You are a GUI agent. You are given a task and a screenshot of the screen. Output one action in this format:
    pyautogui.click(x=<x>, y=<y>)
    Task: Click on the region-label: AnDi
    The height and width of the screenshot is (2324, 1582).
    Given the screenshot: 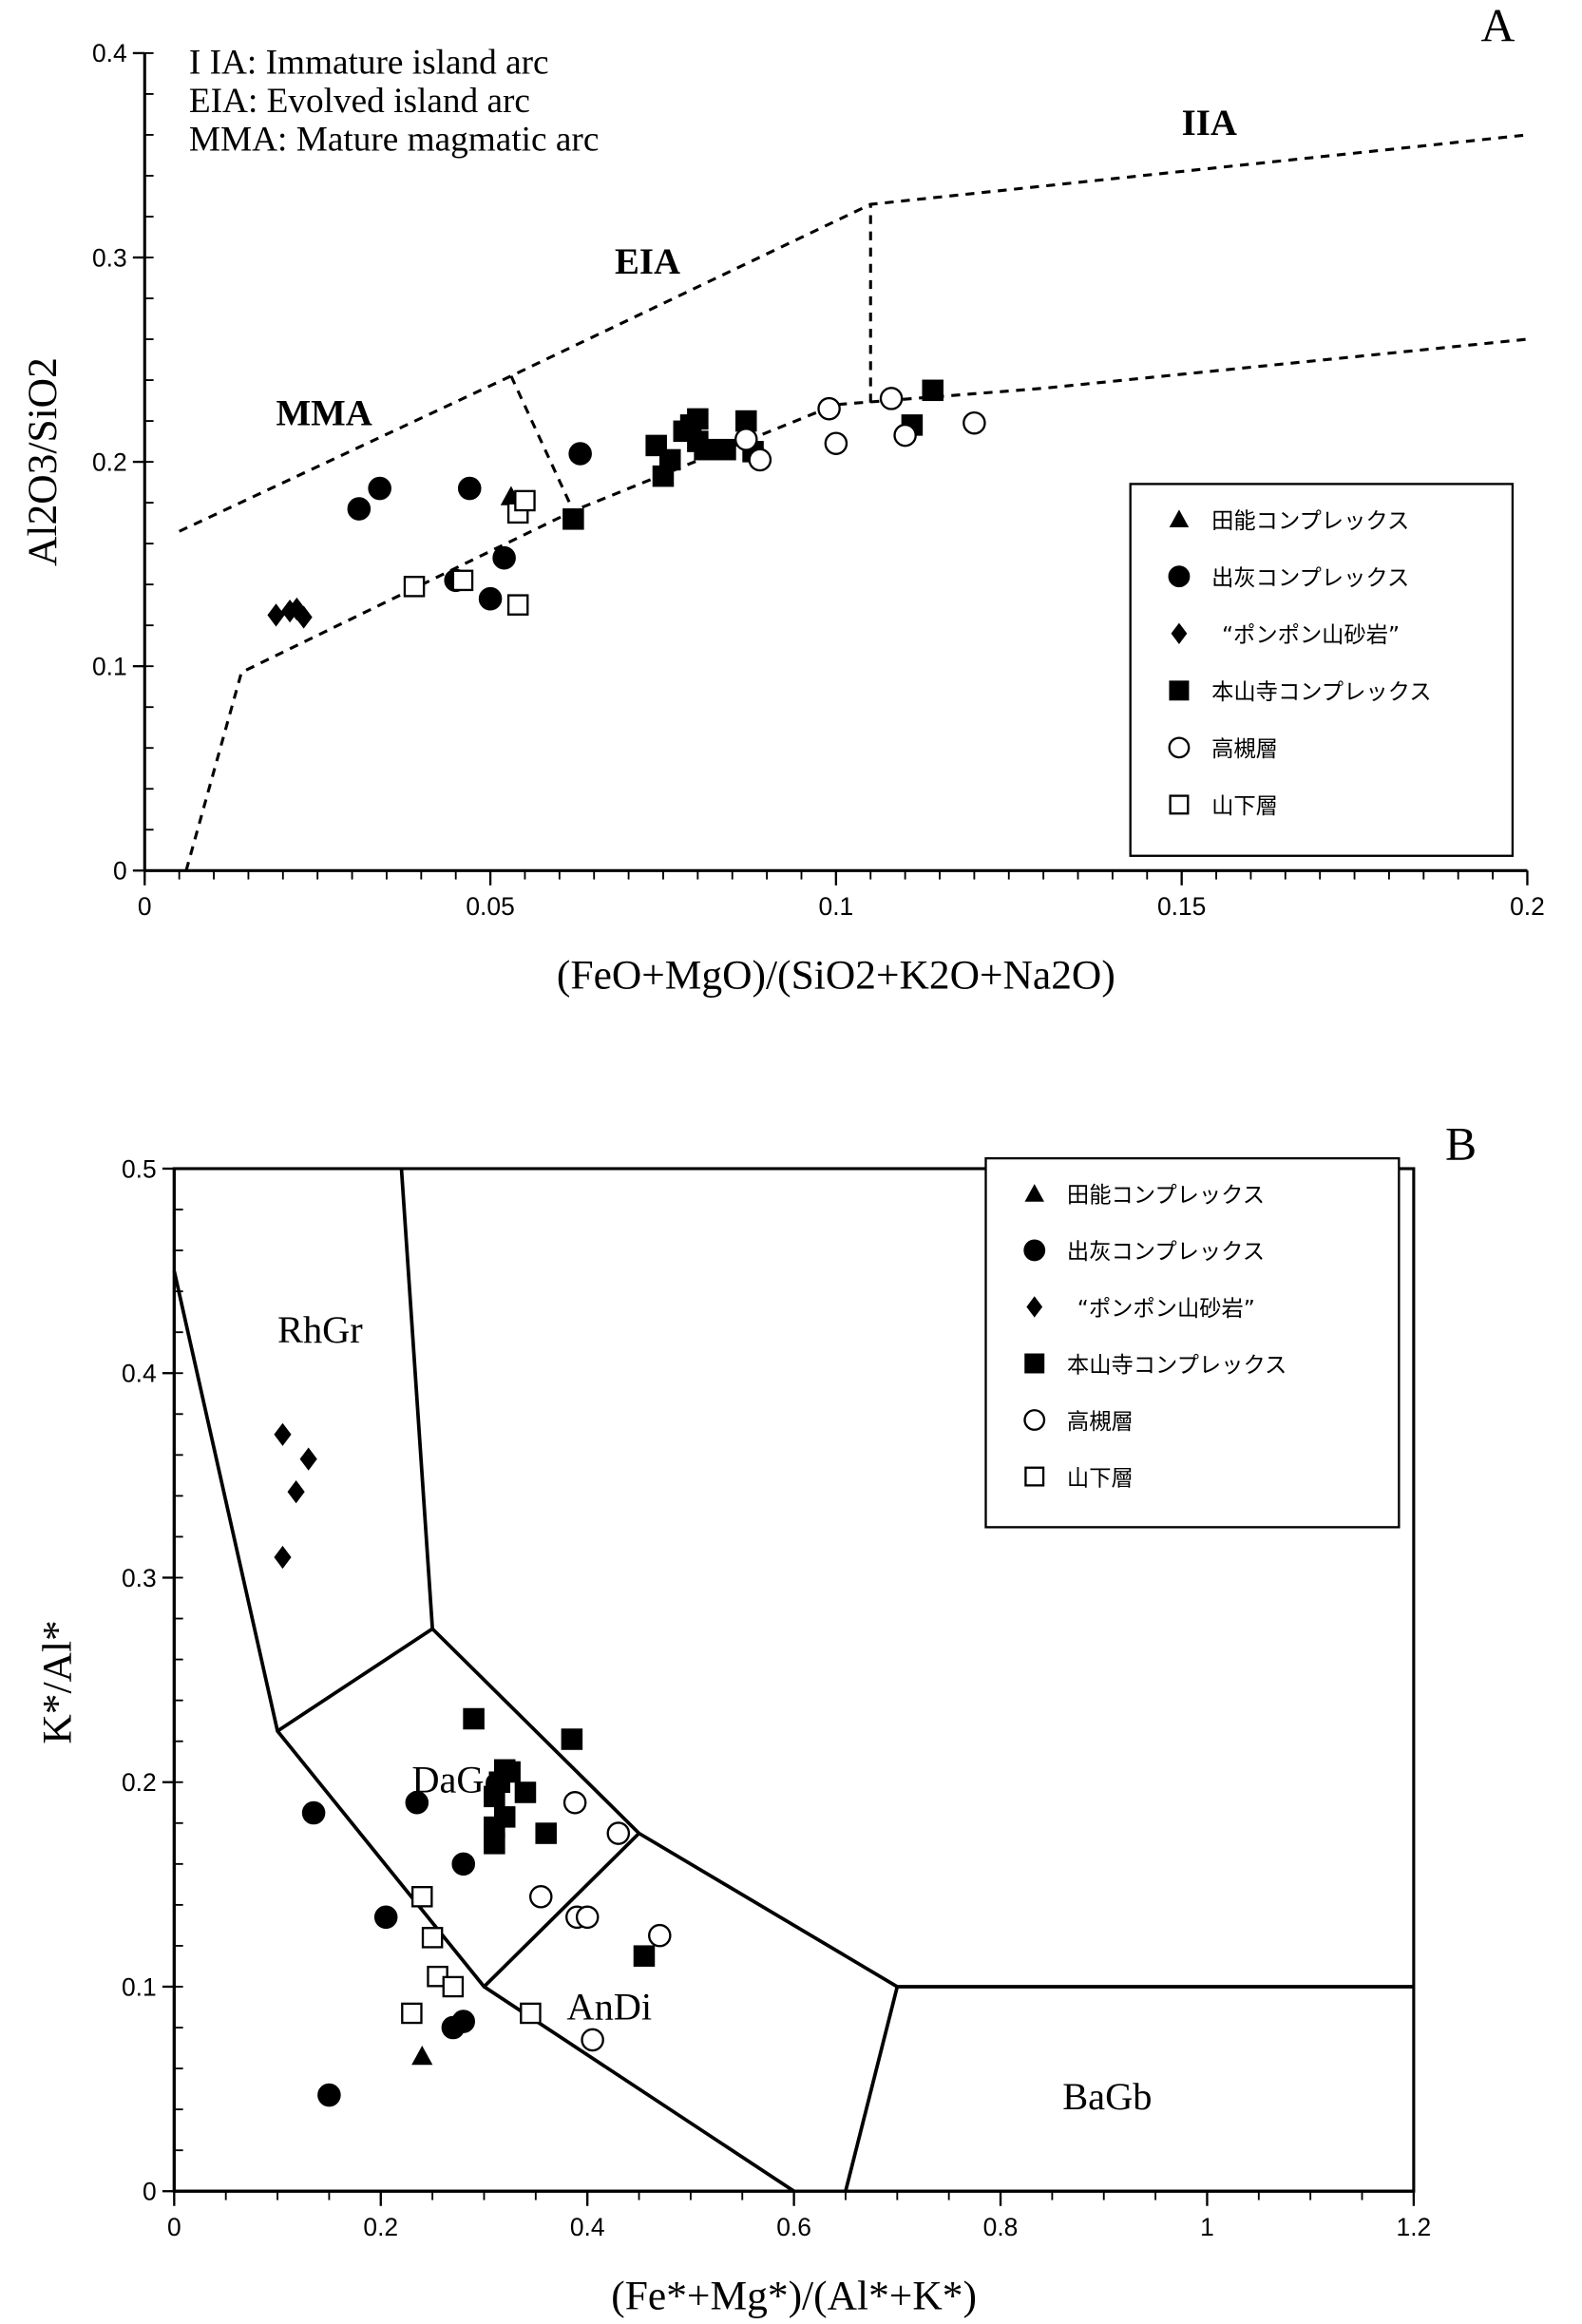 What is the action you would take?
    pyautogui.click(x=609, y=2006)
    